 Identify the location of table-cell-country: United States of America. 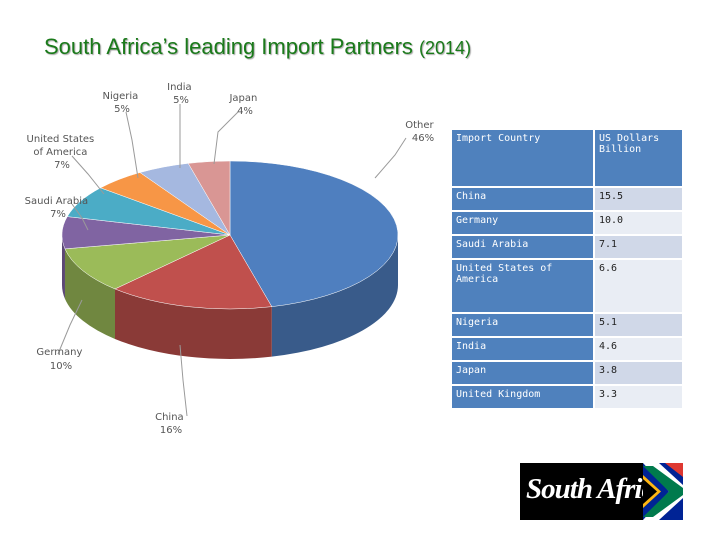
(523, 286).